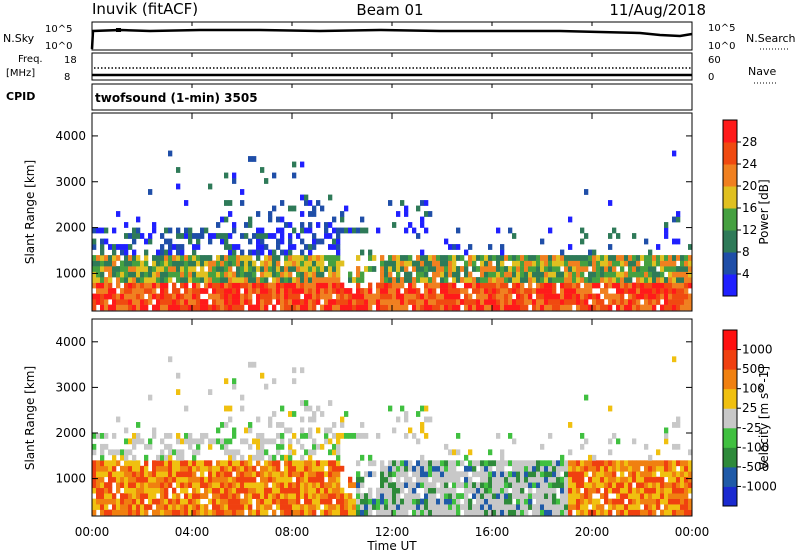 This screenshot has height=554, width=800. I want to click on velocity-ytick-label: 1000, so click(70, 479).